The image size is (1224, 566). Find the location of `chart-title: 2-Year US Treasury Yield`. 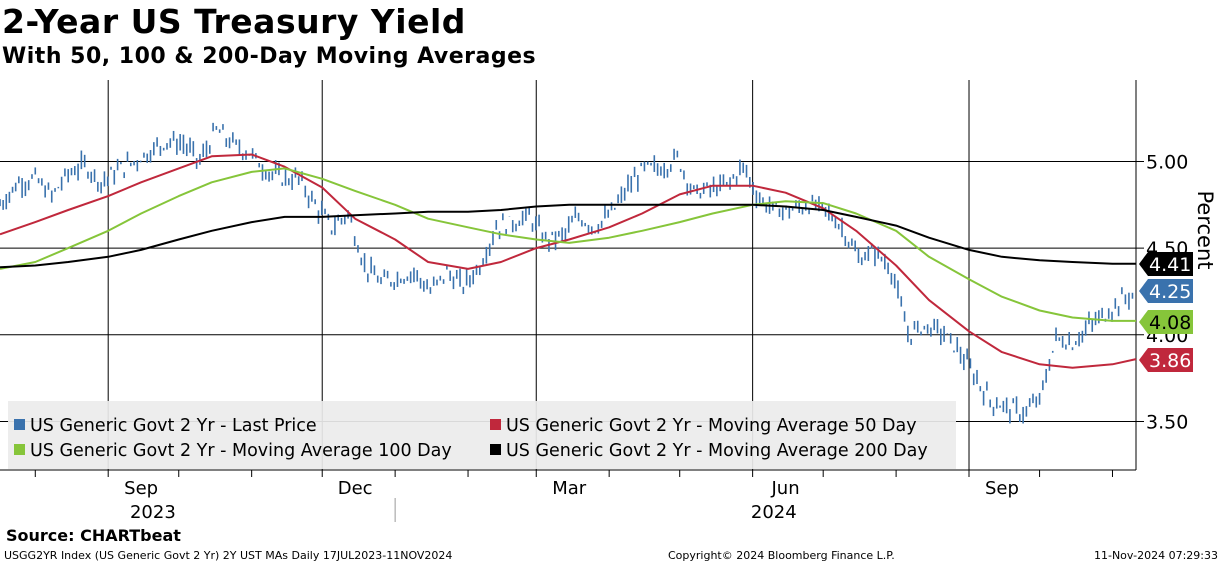

chart-title: 2-Year US Treasury Yield is located at coordinates (234, 21).